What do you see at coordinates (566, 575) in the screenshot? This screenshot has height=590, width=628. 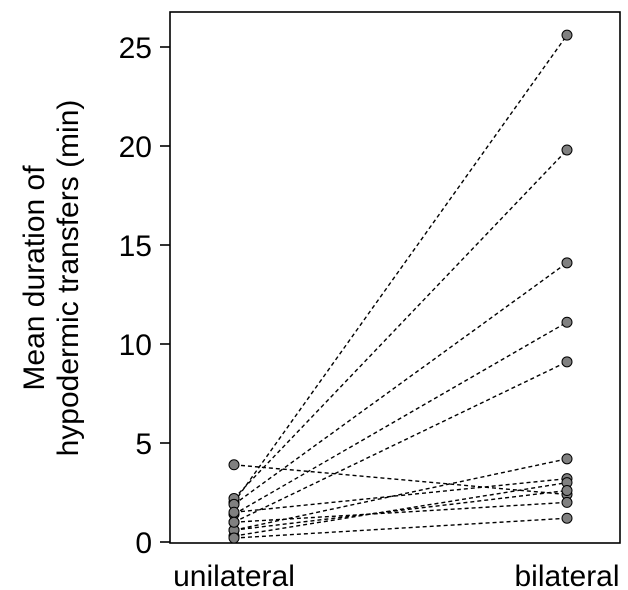 I see `x-category-label: bilateral` at bounding box center [566, 575].